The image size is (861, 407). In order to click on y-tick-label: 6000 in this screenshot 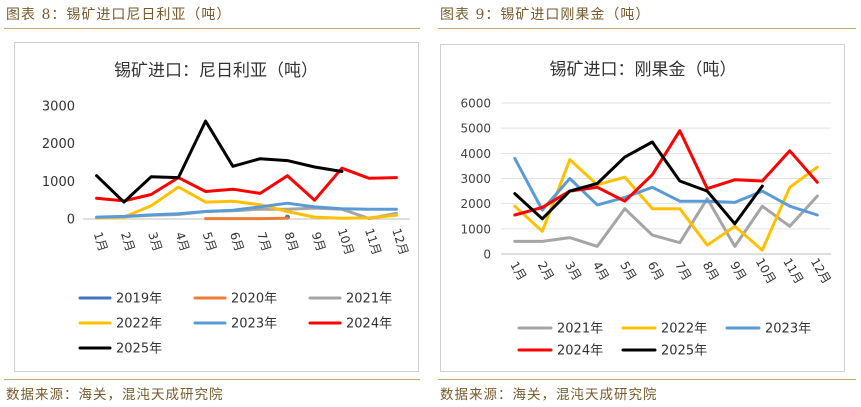, I will do `click(475, 104)`.